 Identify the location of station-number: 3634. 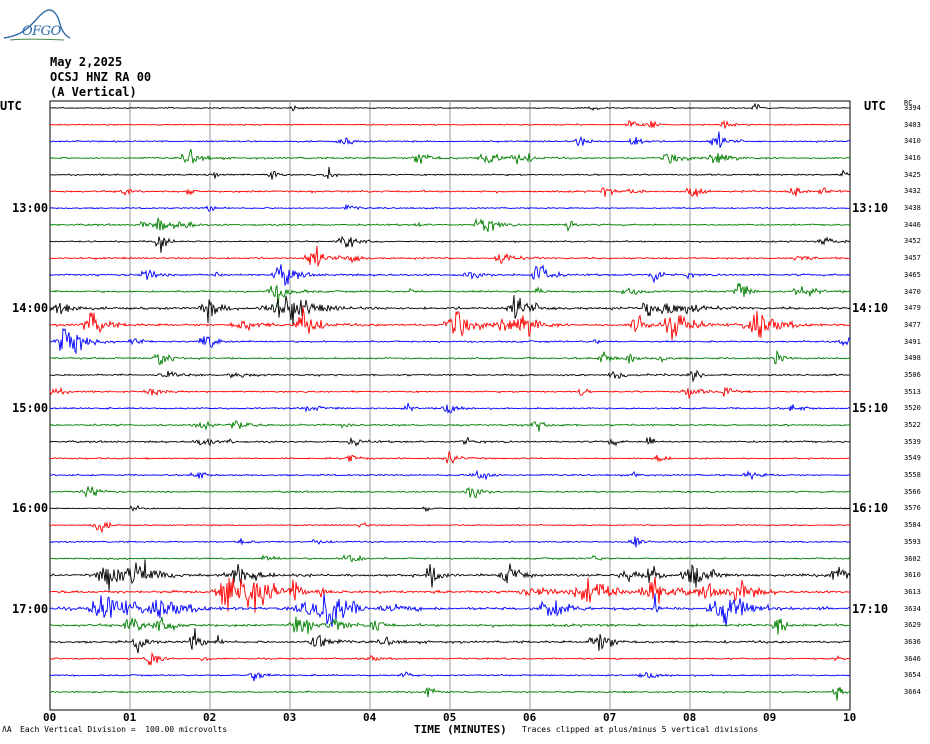
(912, 608).